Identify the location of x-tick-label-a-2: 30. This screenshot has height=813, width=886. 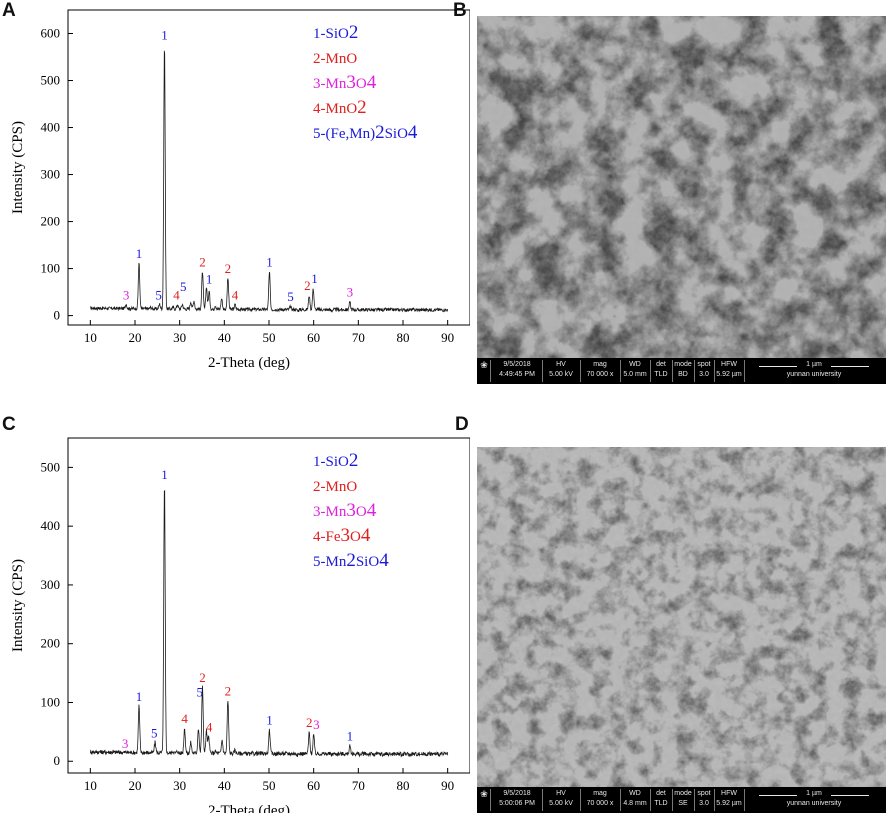
(179, 337).